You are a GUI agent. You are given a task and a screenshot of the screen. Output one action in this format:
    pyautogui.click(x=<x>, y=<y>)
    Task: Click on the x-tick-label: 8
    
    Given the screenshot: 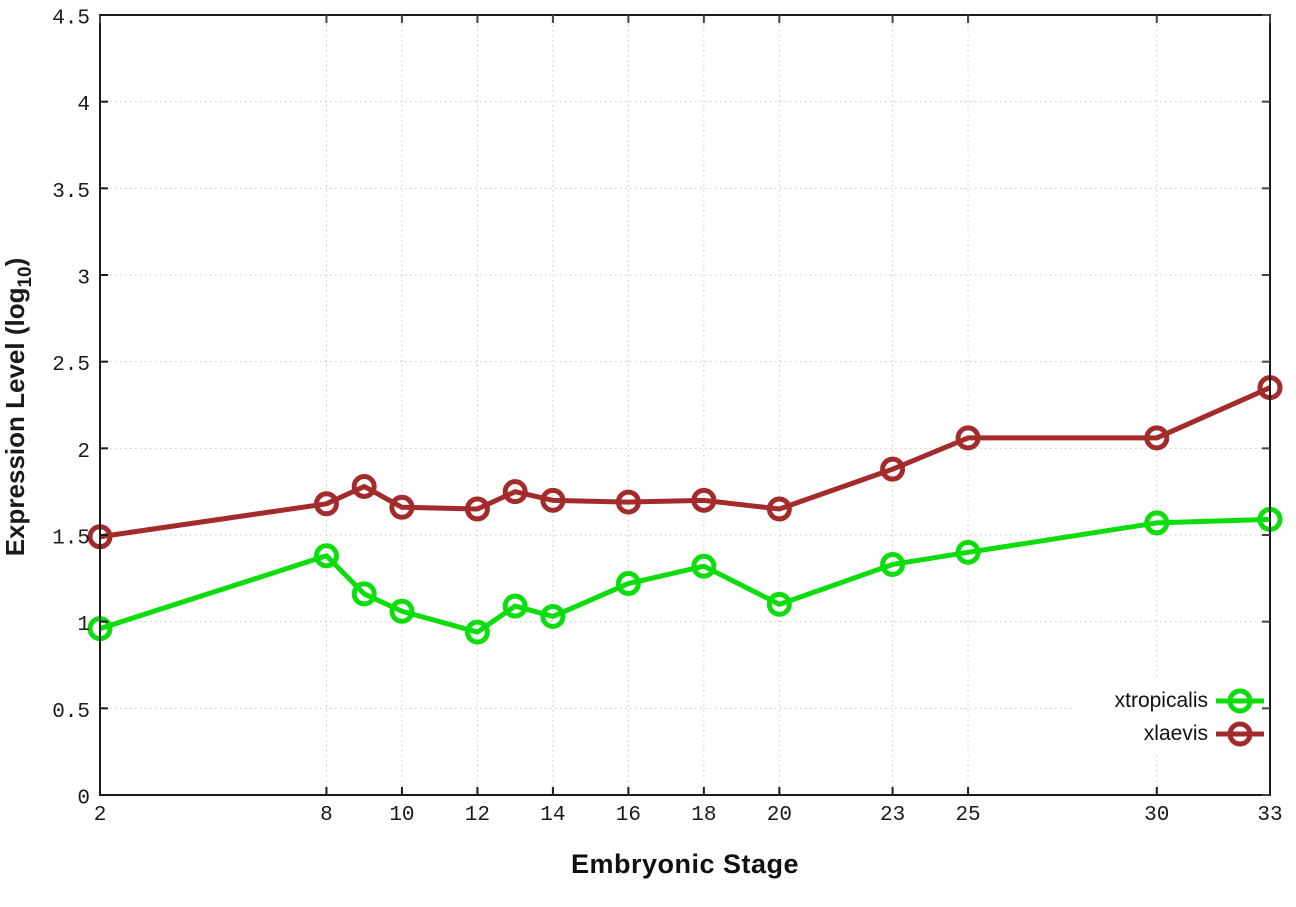 What is the action you would take?
    pyautogui.click(x=326, y=815)
    